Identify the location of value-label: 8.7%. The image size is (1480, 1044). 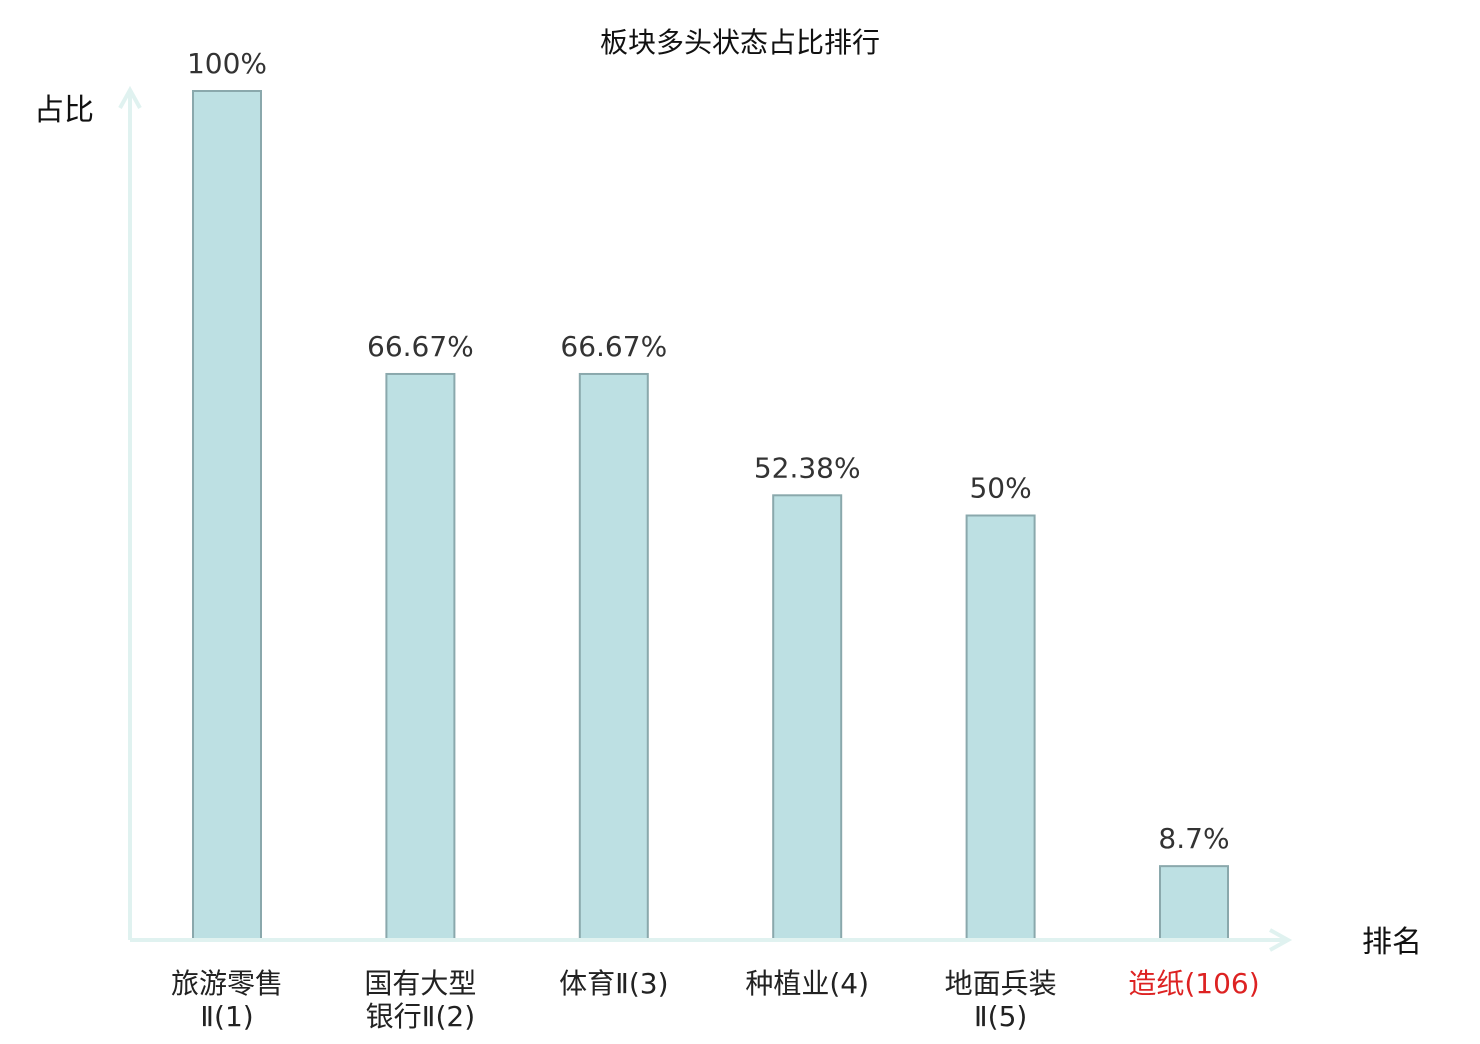
(1193, 838).